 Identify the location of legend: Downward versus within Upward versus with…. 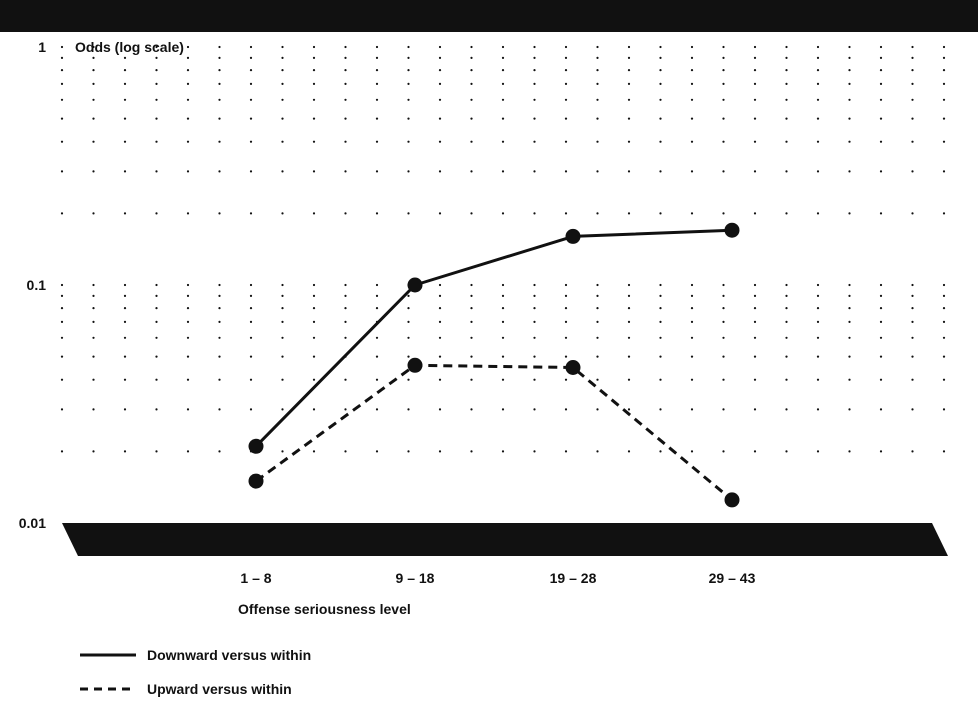
(195, 672).